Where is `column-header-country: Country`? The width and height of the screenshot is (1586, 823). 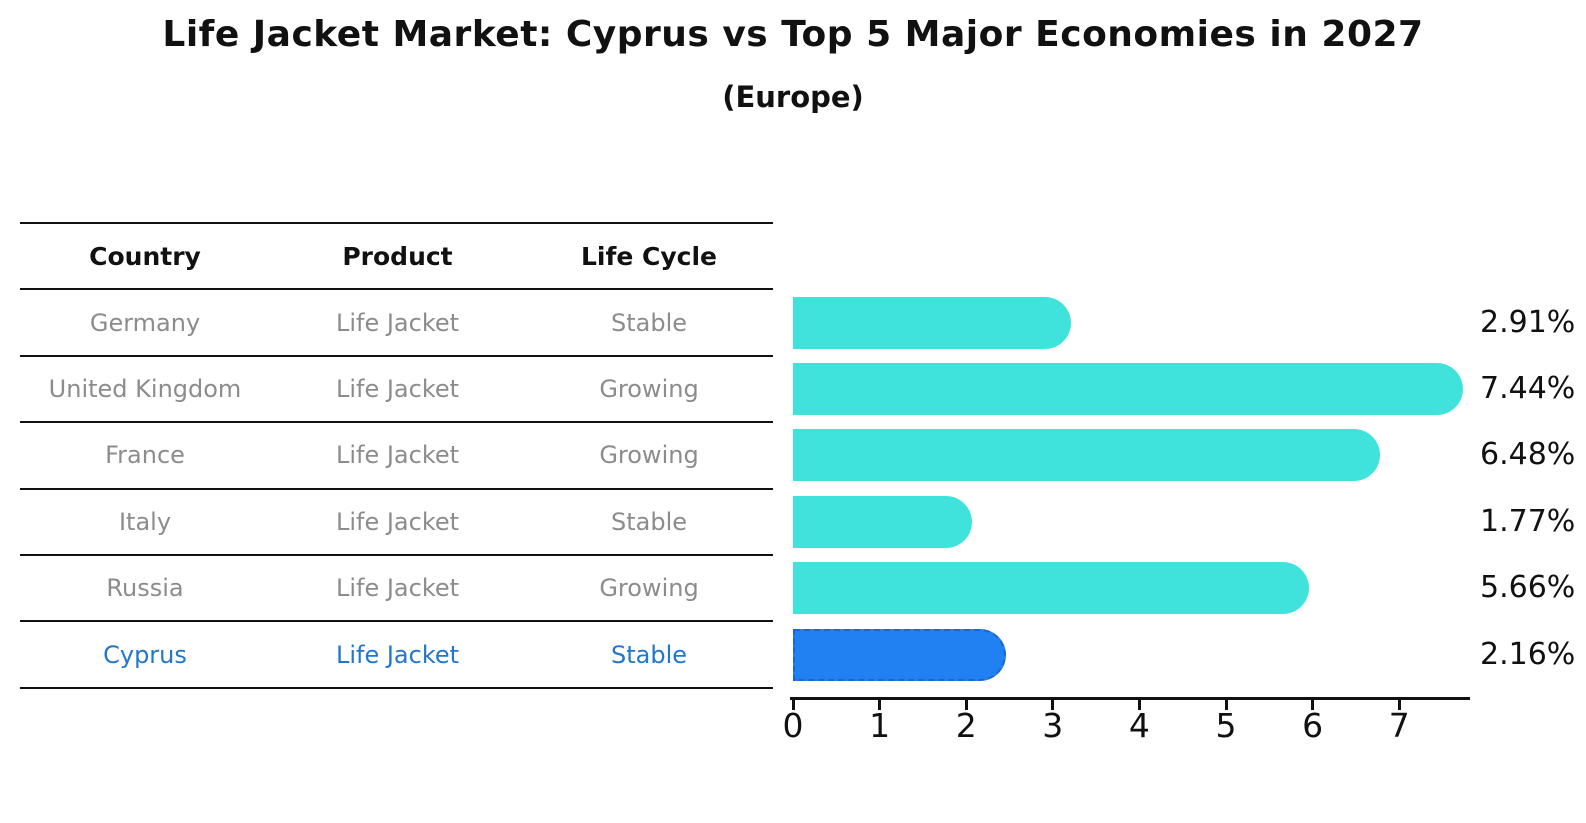 column-header-country: Country is located at coordinates (145, 256).